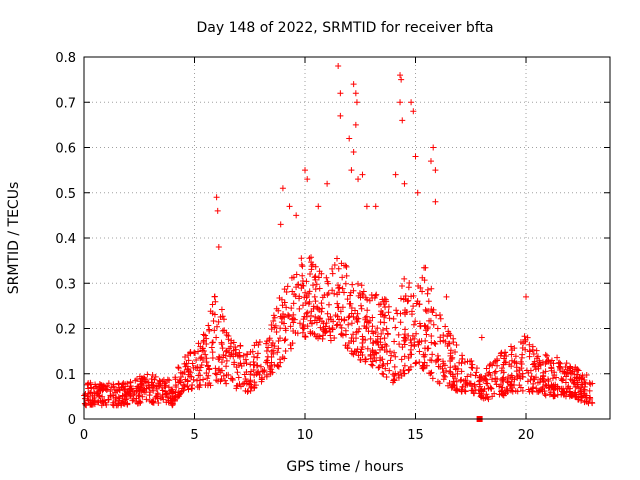 This screenshot has width=640, height=480. Describe the element at coordinates (305, 435) in the screenshot. I see `x-tick-label: 10` at that location.